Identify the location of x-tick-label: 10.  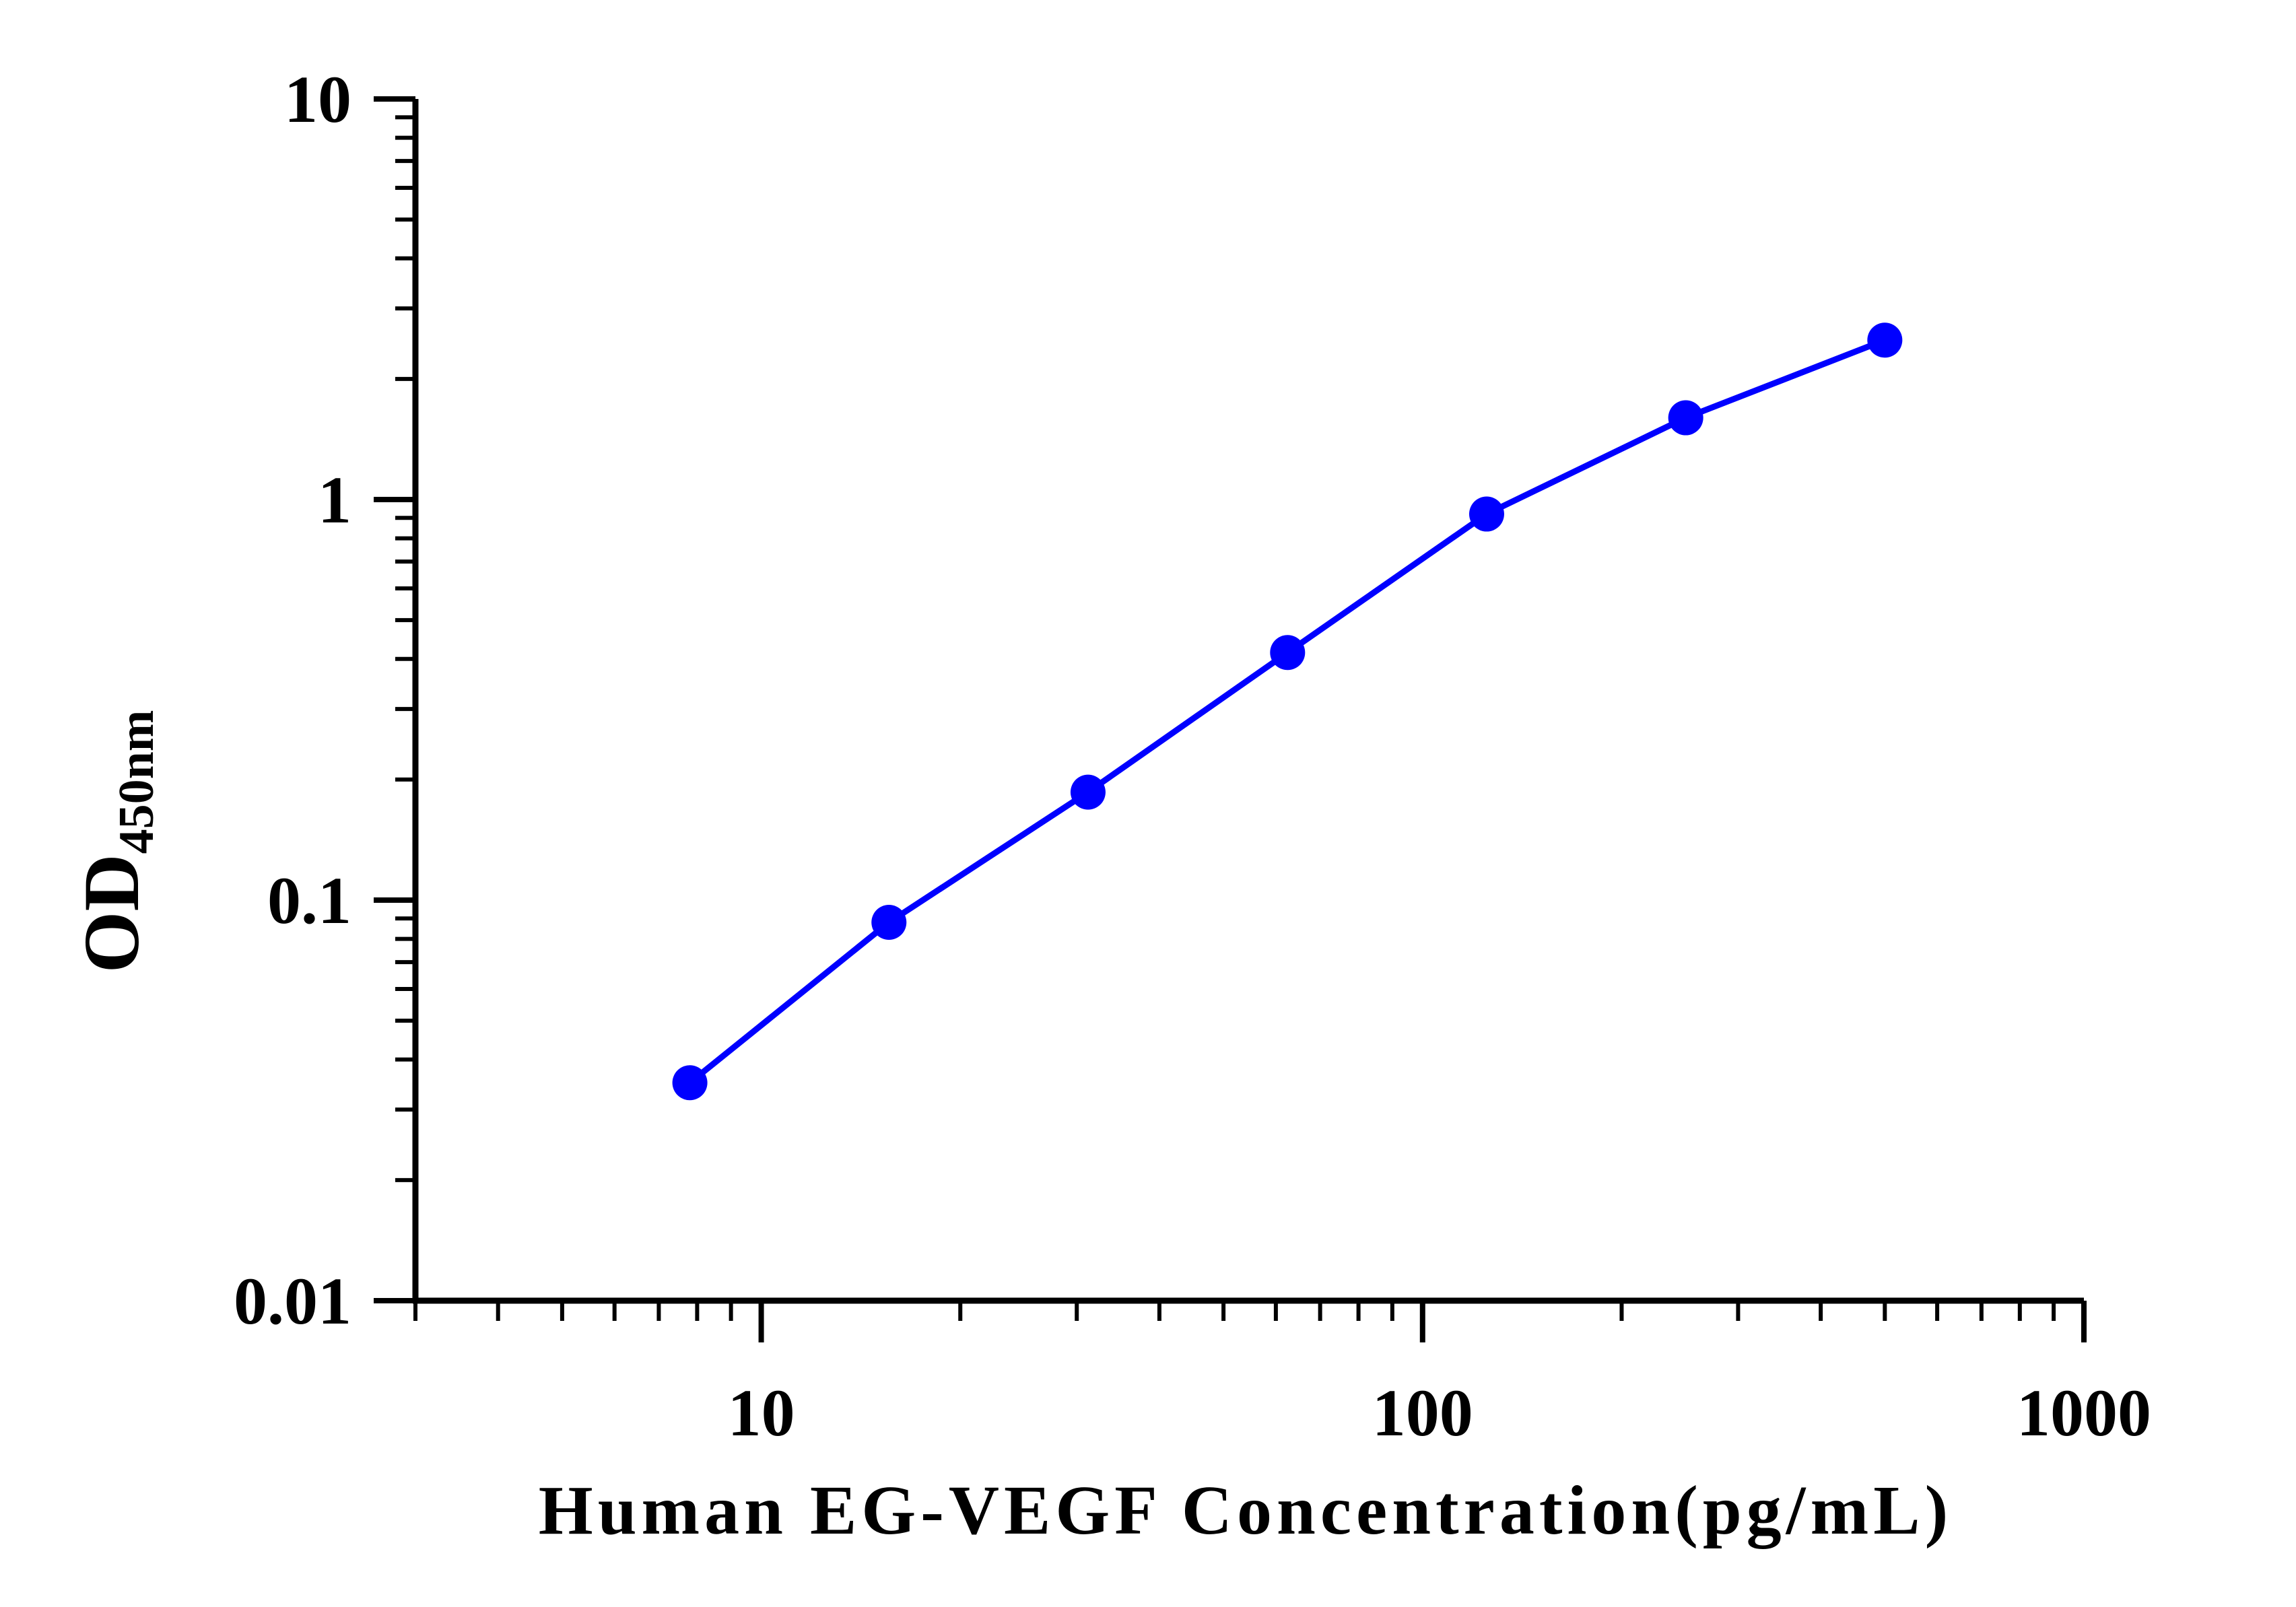
(761, 1412).